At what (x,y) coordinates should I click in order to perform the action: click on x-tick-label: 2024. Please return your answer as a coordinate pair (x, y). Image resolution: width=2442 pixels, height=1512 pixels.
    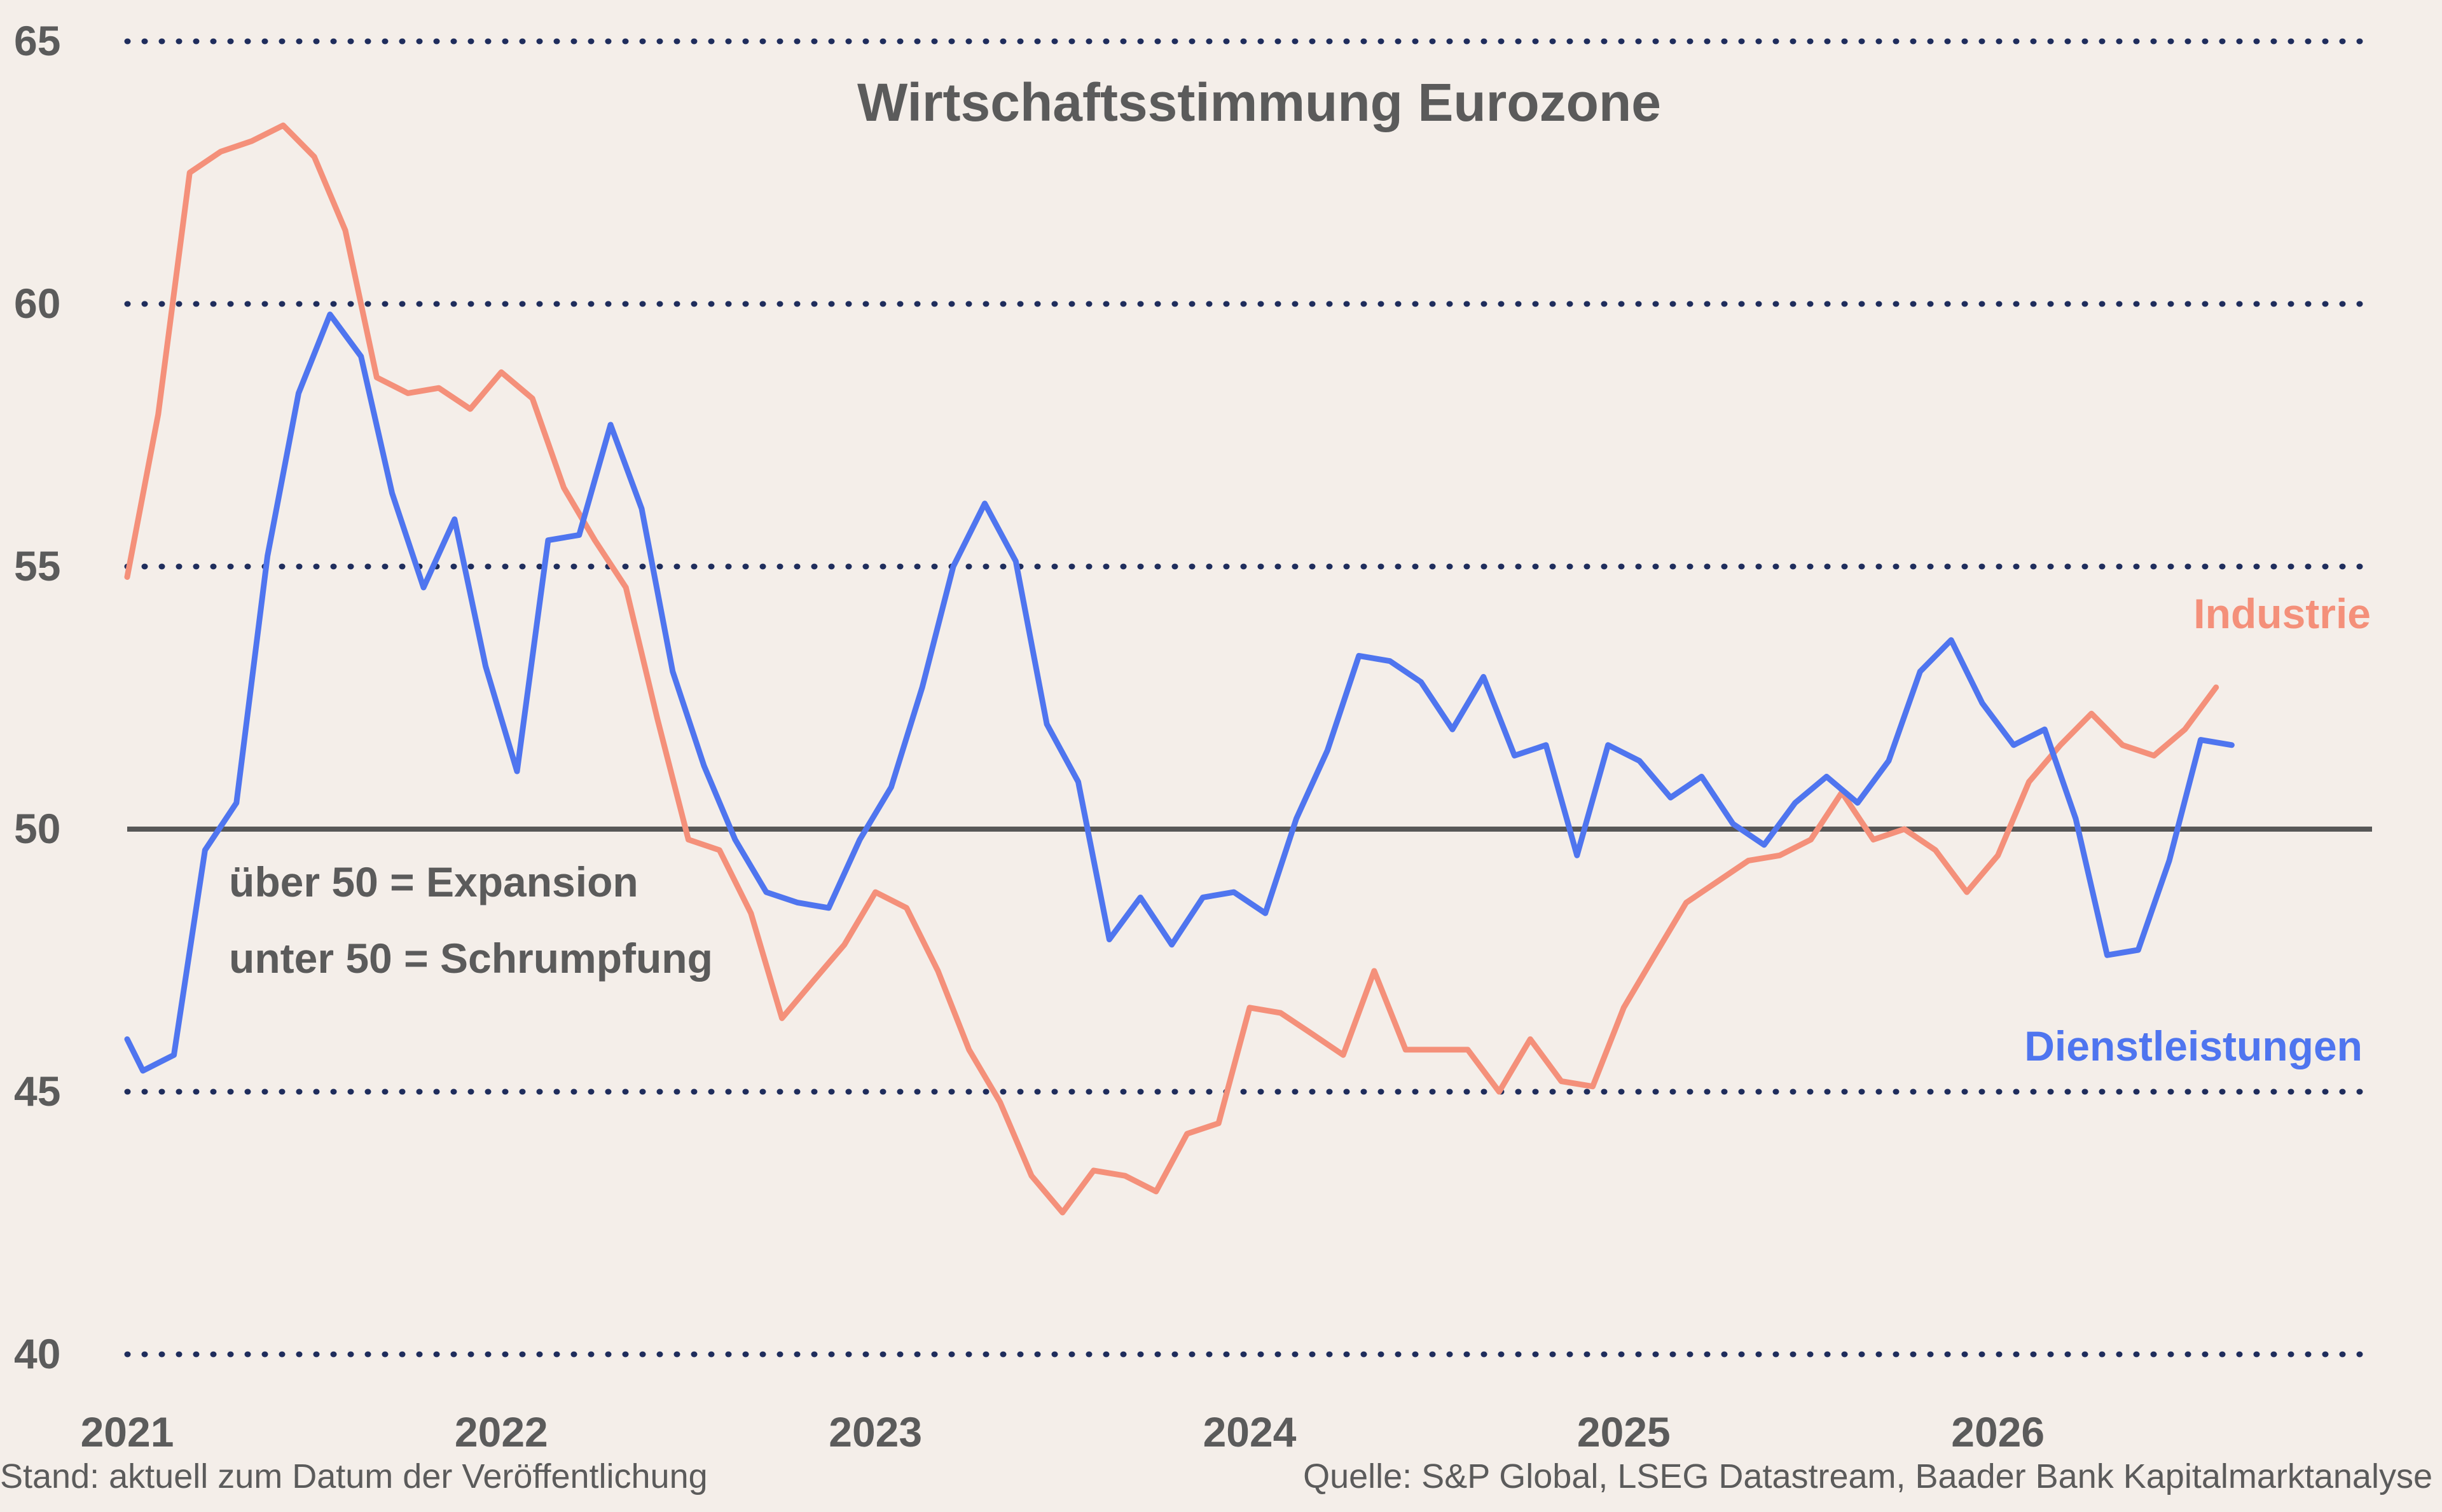
    Looking at the image, I should click on (1250, 1431).